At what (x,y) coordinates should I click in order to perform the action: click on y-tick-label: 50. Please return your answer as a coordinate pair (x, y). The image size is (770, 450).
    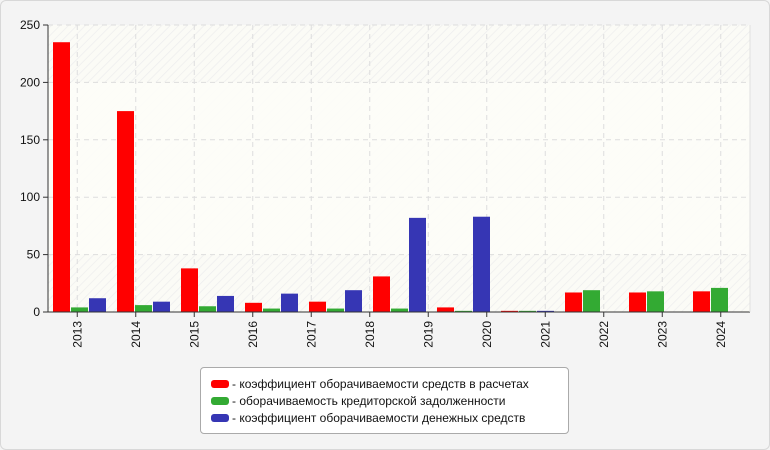
    Looking at the image, I should click on (34, 255).